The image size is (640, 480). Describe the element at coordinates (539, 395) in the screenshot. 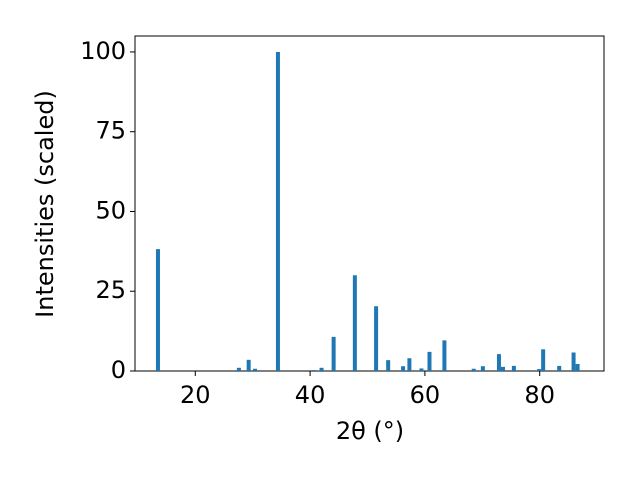

I see `x-tick-label: 80` at that location.